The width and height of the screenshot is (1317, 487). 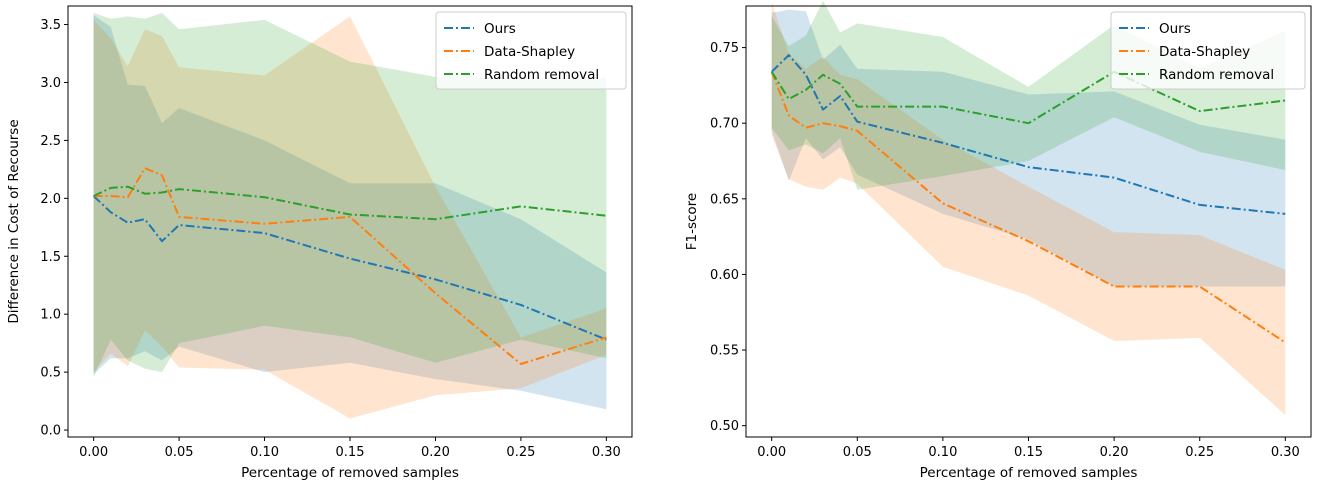 I want to click on left-chart-y-axis-label: Difference in Cost of Recourse, so click(x=14, y=221).